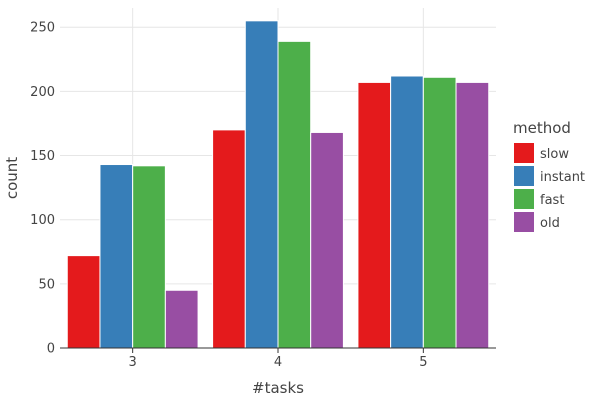 This screenshot has width=600, height=404. I want to click on x-tick-label: 5, so click(423, 362).